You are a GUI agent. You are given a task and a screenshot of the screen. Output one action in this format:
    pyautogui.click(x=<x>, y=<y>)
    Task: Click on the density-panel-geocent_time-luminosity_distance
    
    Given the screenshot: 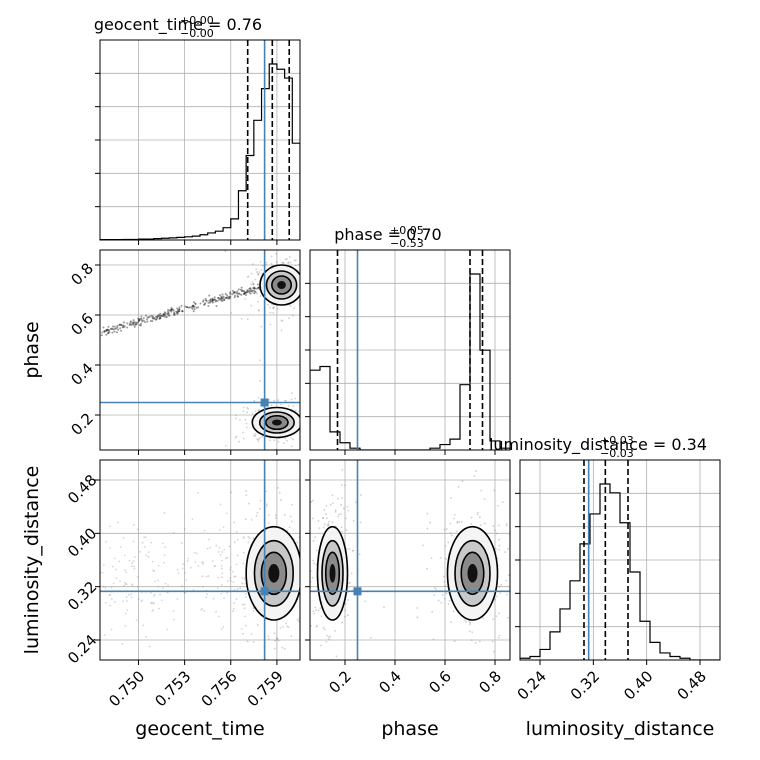 What is the action you would take?
    pyautogui.click(x=207, y=560)
    